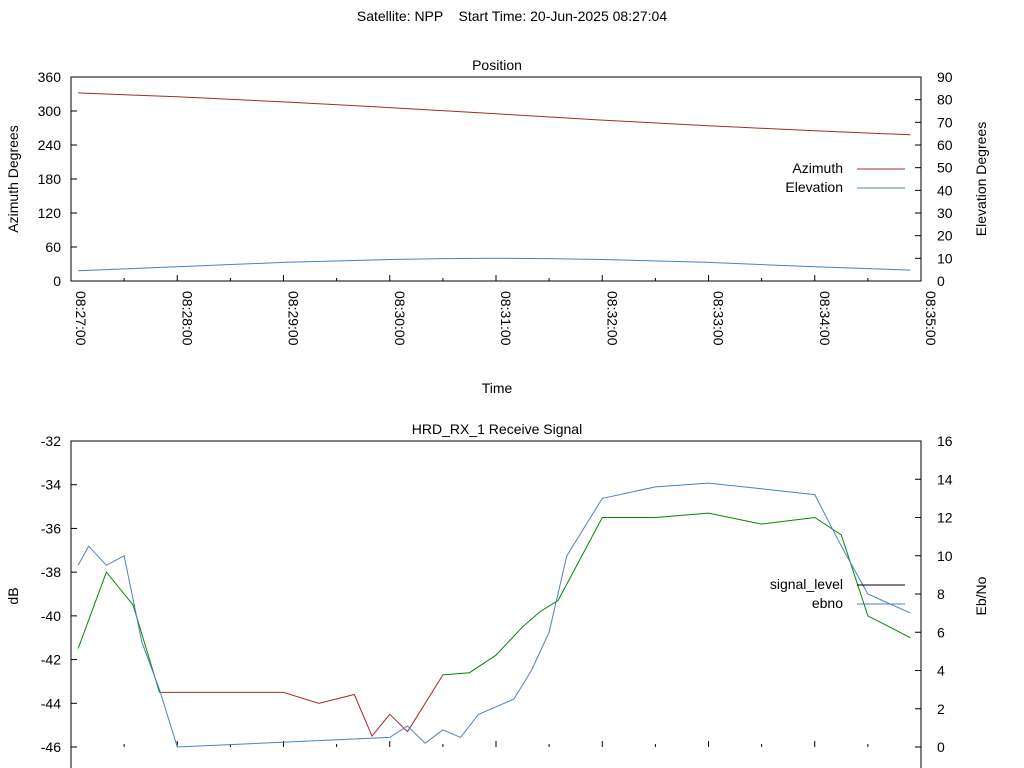 This screenshot has height=768, width=1024. Describe the element at coordinates (294, 318) in the screenshot. I see `time-tick-label: 08:29:00` at that location.